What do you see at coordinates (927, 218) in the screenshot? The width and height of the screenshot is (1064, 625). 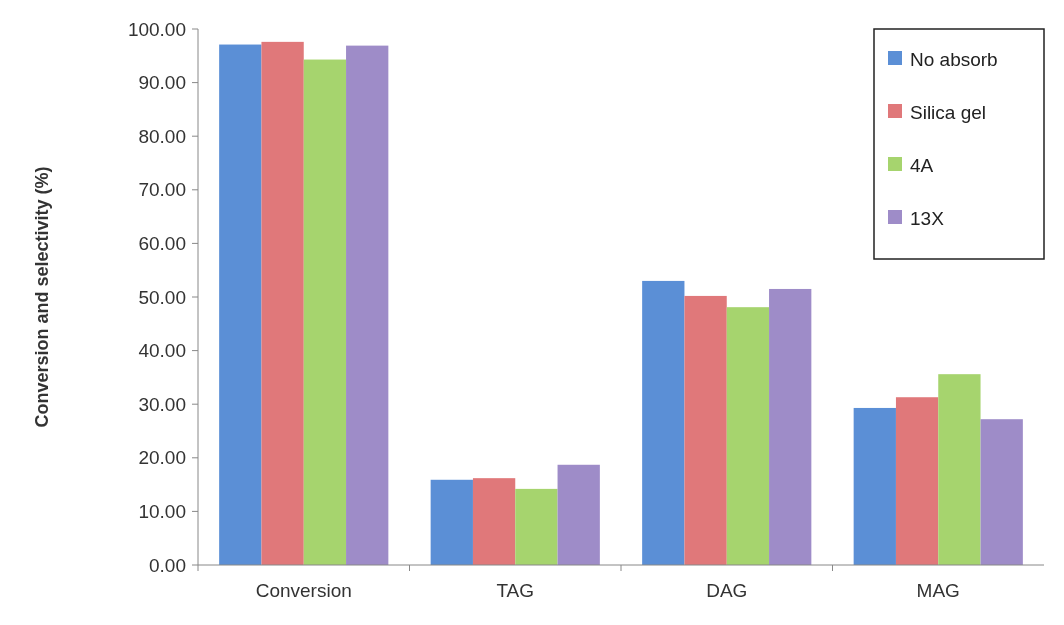 I see `legend-label: 13X` at bounding box center [927, 218].